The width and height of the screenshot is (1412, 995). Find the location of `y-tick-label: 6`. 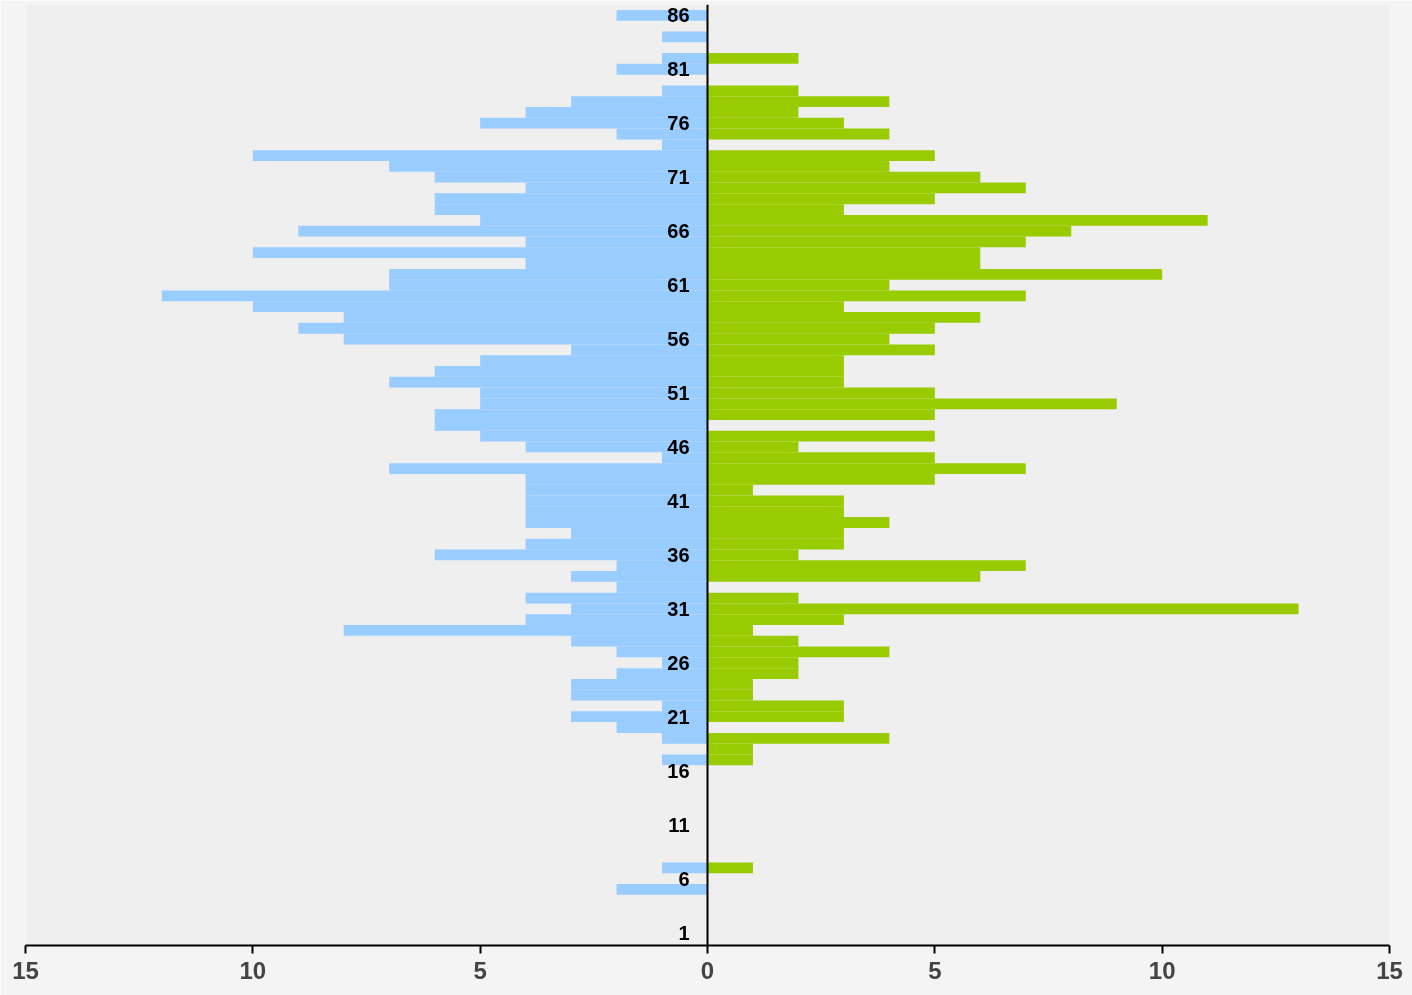

y-tick-label: 6 is located at coordinates (684, 878).